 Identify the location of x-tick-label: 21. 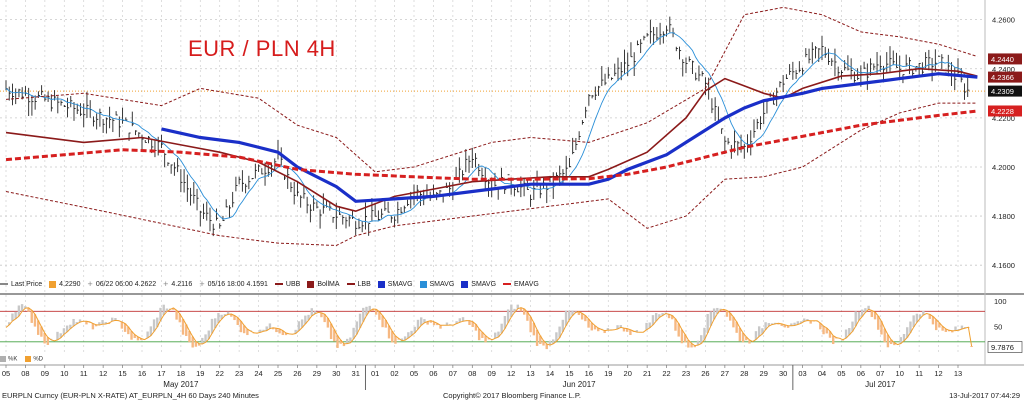
(647, 373).